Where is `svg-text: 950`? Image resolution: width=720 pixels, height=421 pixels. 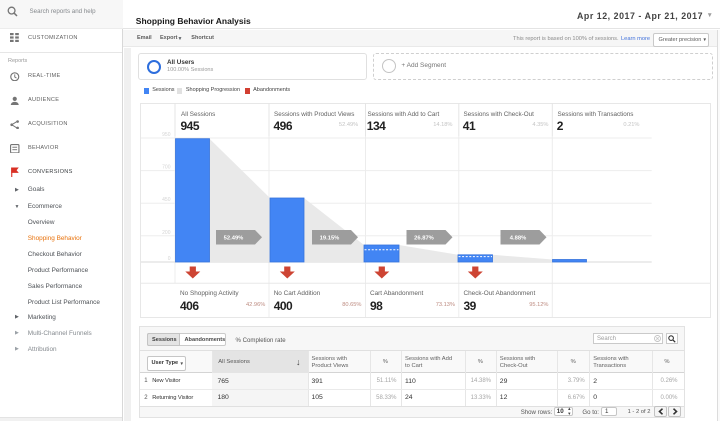
svg-text: 950 is located at coordinates (166, 135).